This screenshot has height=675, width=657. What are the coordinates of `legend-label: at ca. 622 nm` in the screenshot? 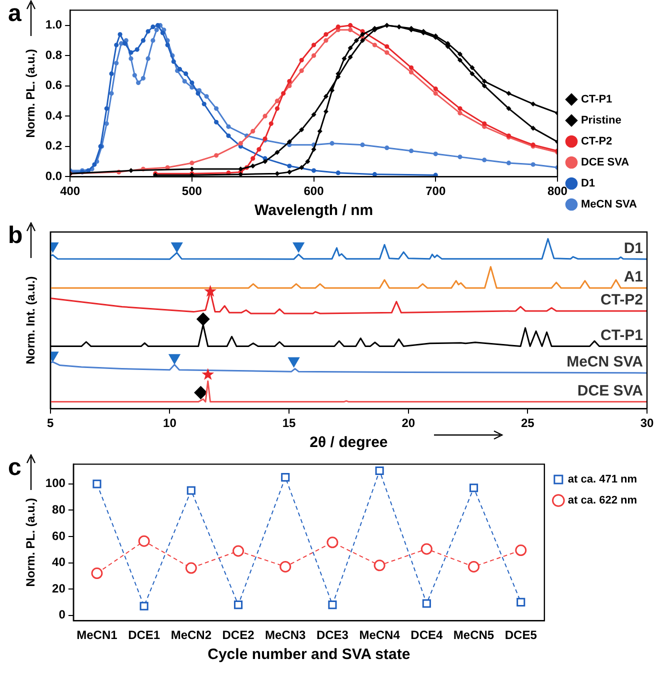 It's located at (603, 500).